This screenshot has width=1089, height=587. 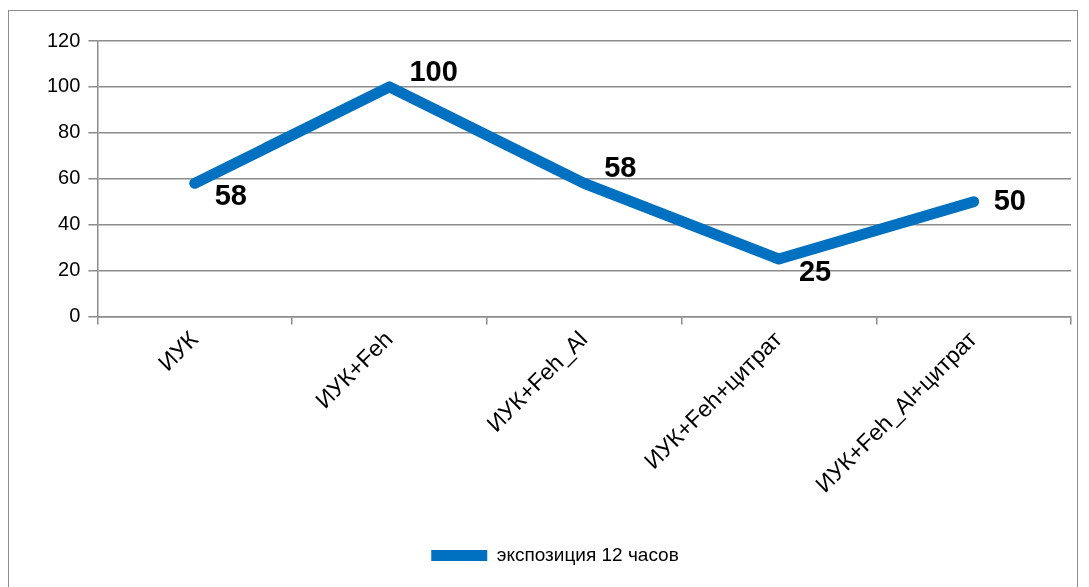 What do you see at coordinates (63, 39) in the screenshot?
I see `y-tick-label: 120` at bounding box center [63, 39].